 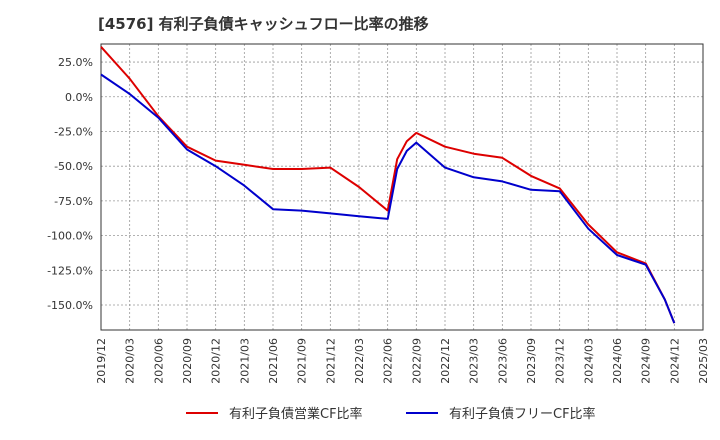 I want to click on y-tick-label: -50.0%, so click(x=73, y=166).